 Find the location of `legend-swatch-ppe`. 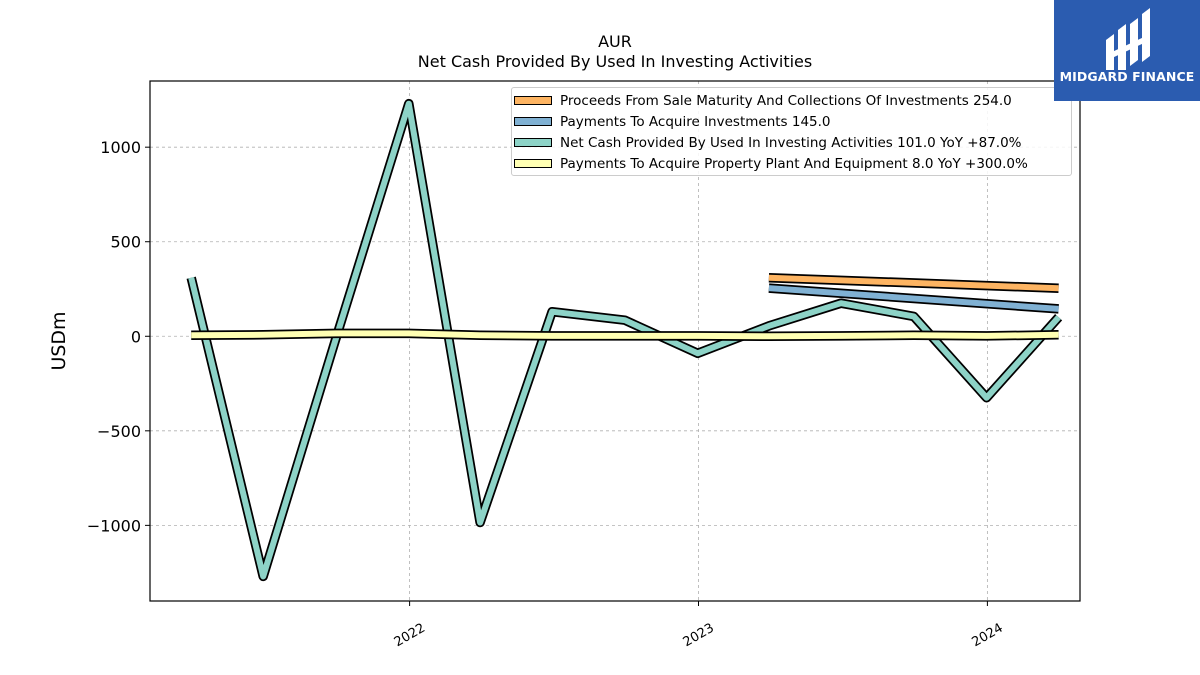

legend-swatch-ppe is located at coordinates (533, 163).